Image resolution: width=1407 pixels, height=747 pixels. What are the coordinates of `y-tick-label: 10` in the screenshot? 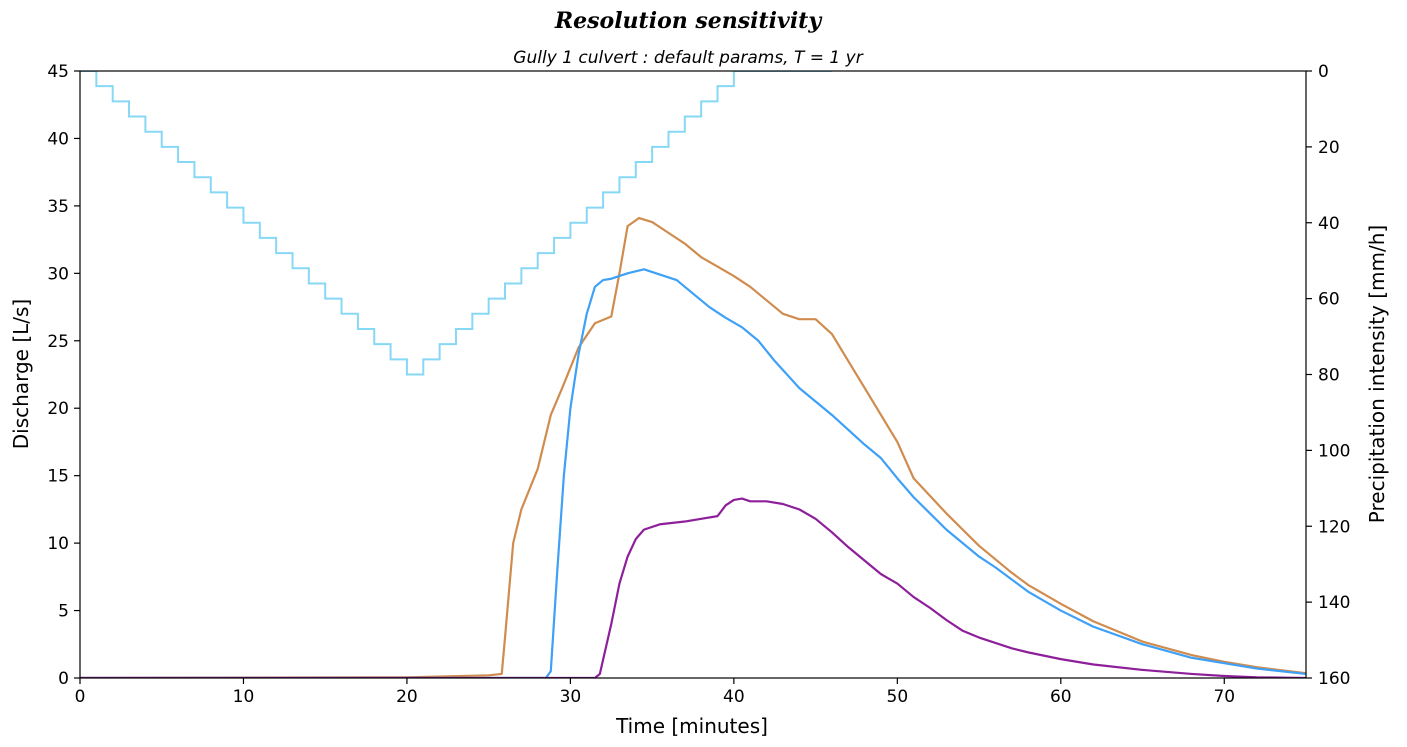 It's located at (58, 544).